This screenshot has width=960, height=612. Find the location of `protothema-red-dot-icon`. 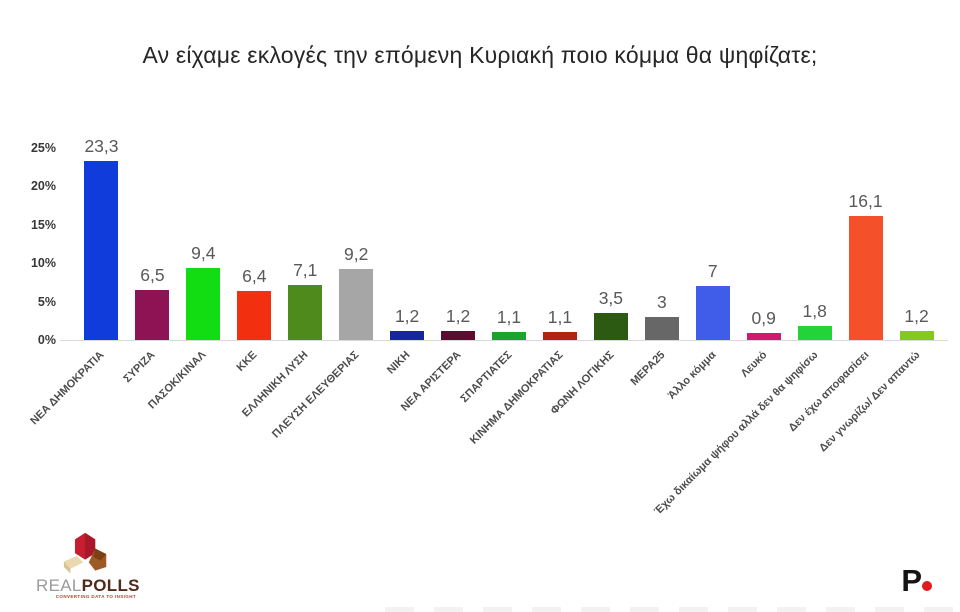

protothema-red-dot-icon is located at coordinates (927, 586).